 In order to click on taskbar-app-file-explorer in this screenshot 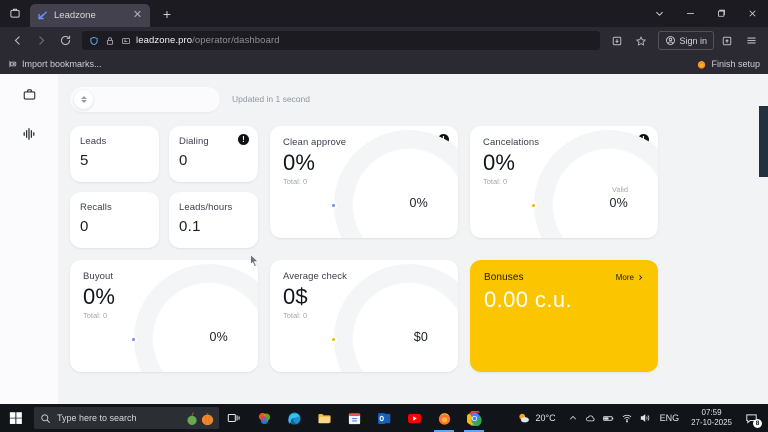, I will do `click(324, 418)`.